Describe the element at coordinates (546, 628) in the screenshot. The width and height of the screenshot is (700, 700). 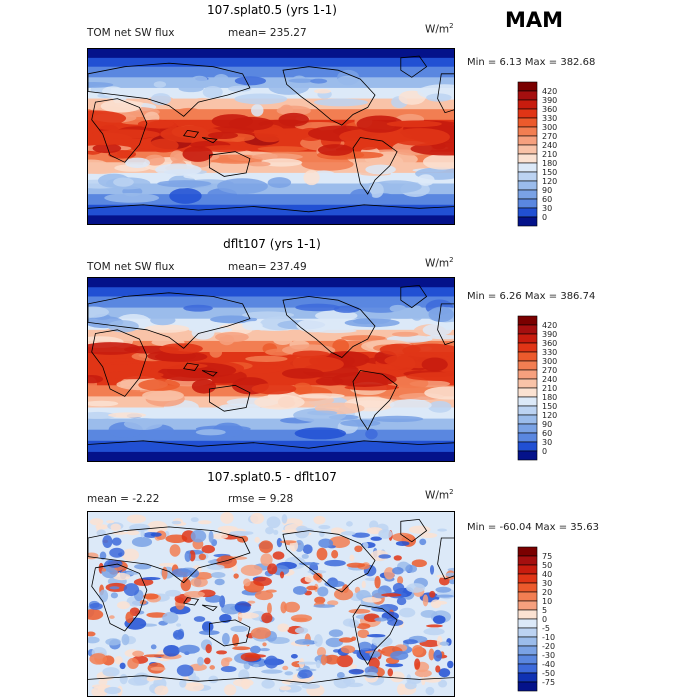
I see `colorbar-tick-label: -5` at that location.